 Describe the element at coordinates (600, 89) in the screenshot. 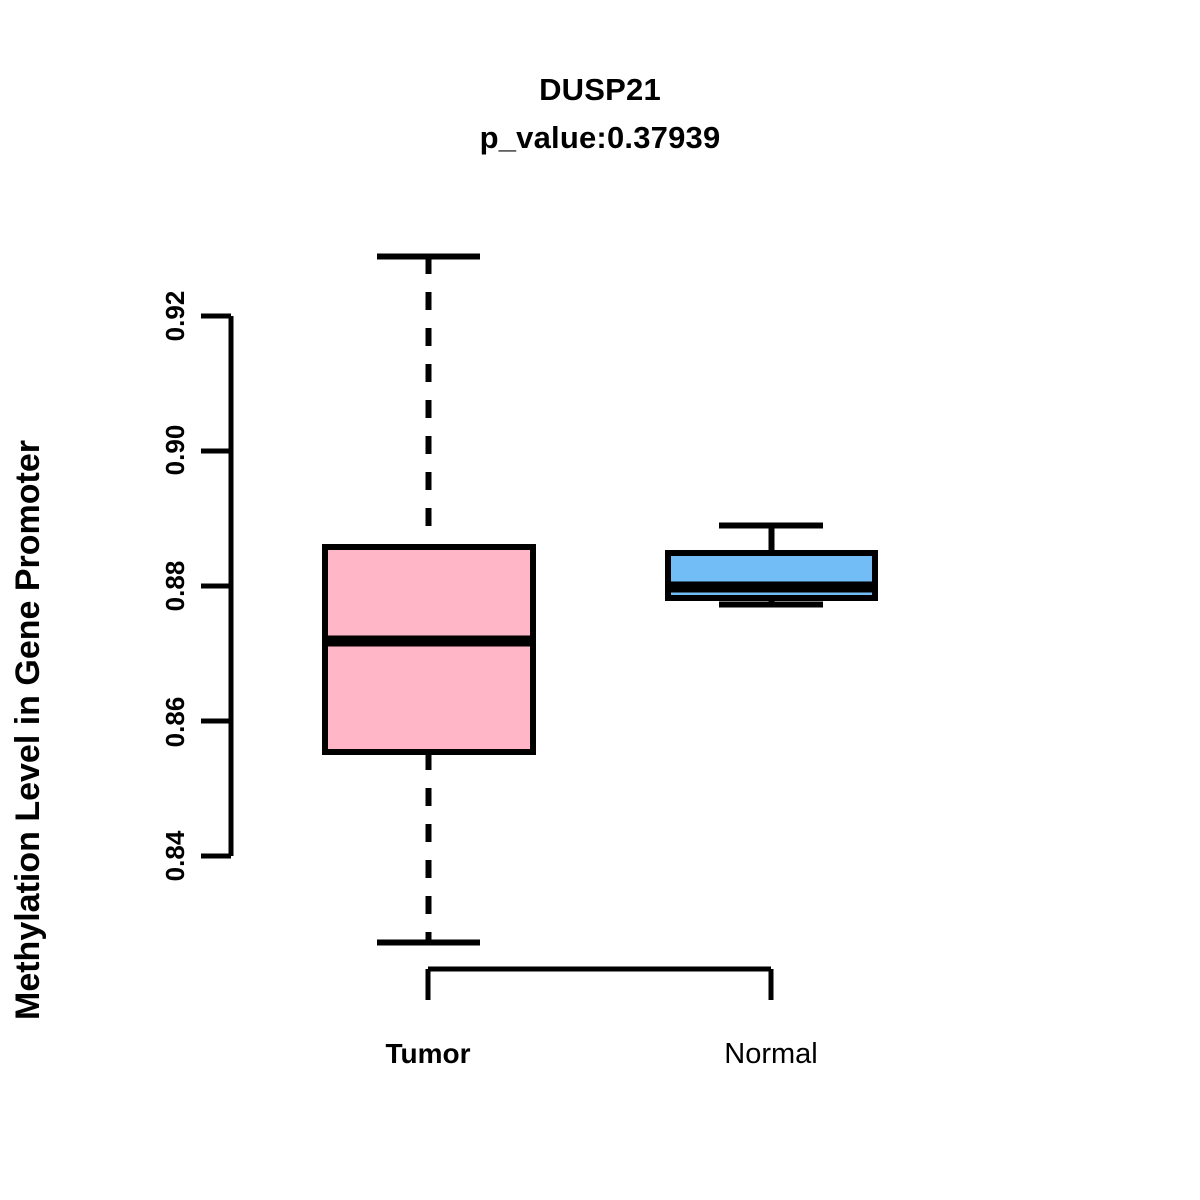

I see `chart-title: DUSP21` at that location.